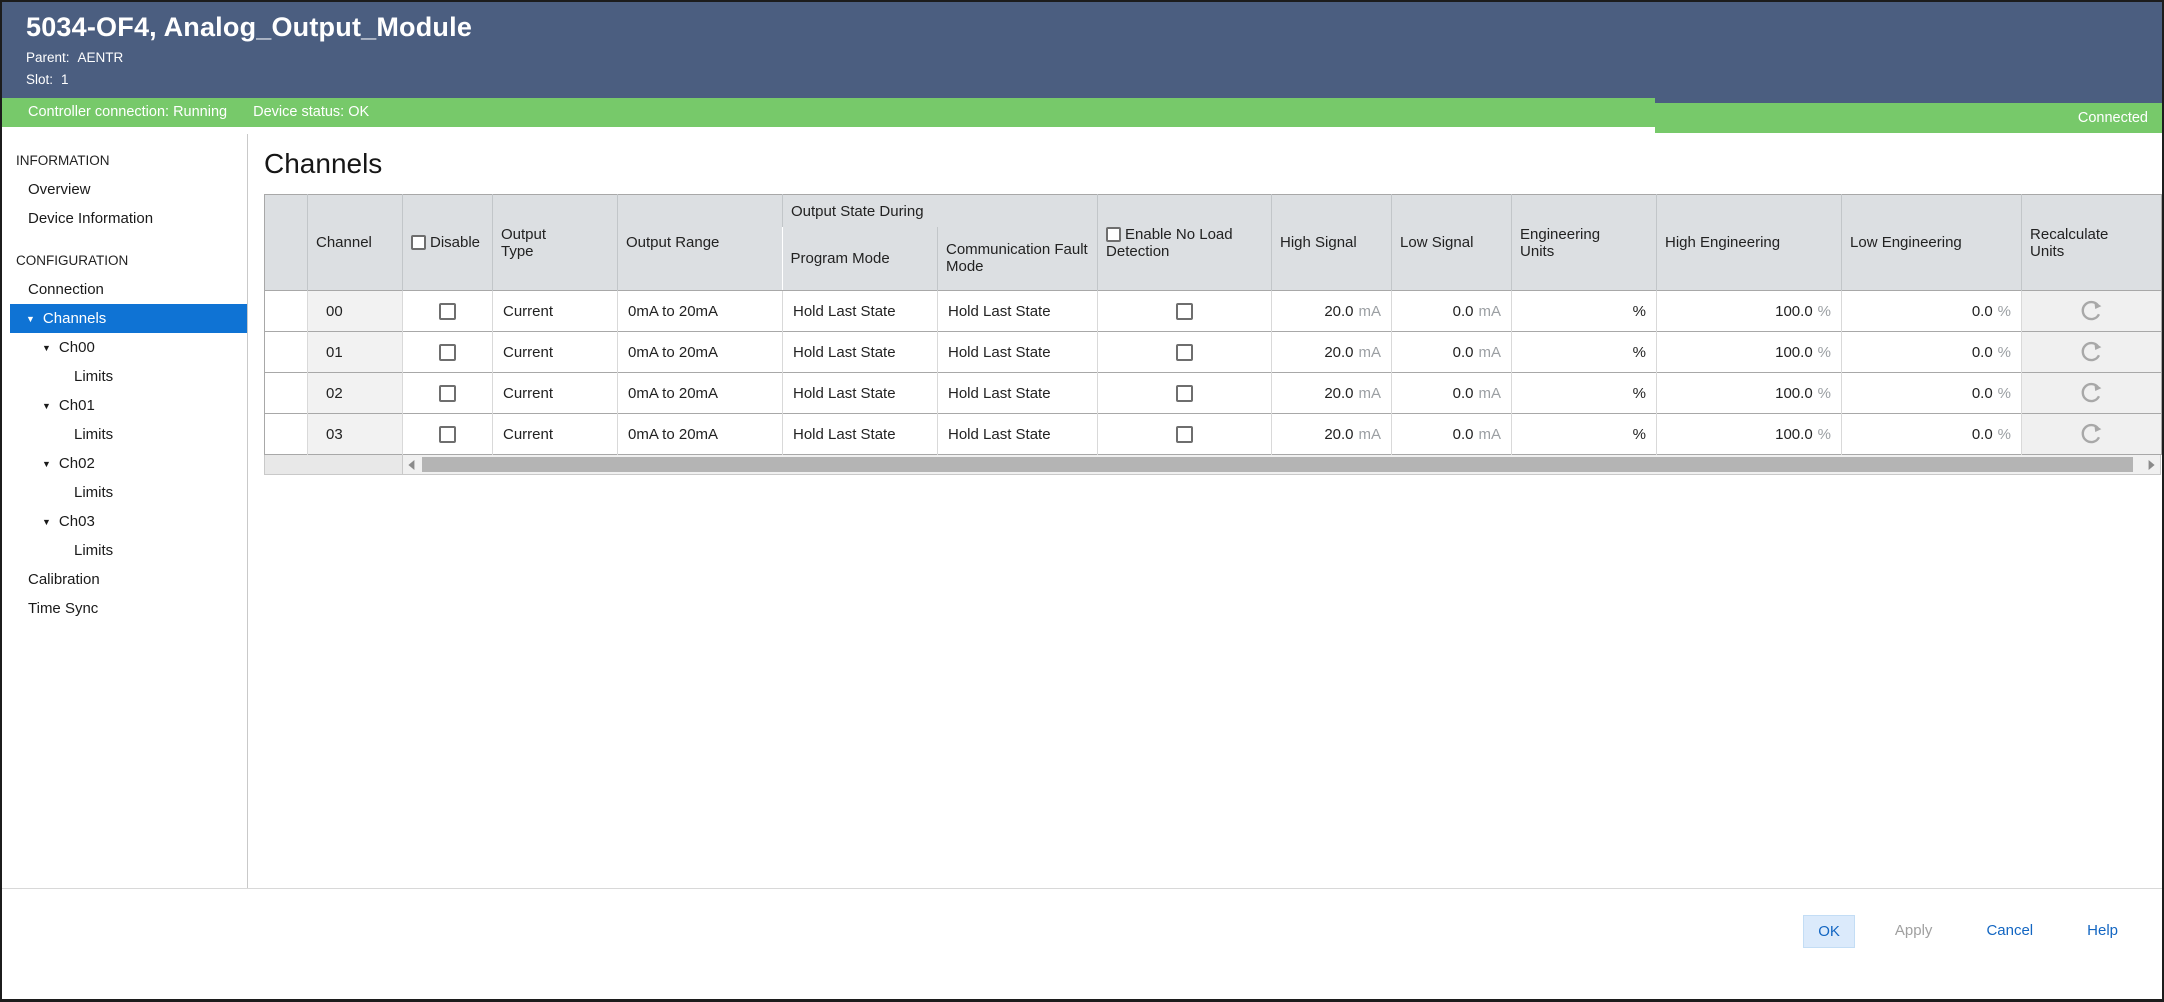  Describe the element at coordinates (2102, 930) in the screenshot. I see `help-button: Help` at that location.